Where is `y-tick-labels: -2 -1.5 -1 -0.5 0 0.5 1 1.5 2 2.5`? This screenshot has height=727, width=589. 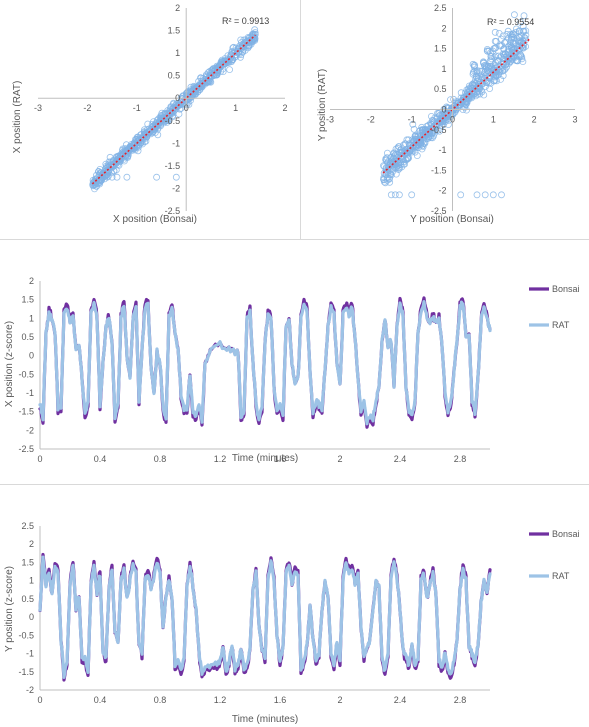 y-tick-labels: -2 -1.5 -1 -0.5 0 0.5 1 1.5 2 2.5 is located at coordinates (26, 608).